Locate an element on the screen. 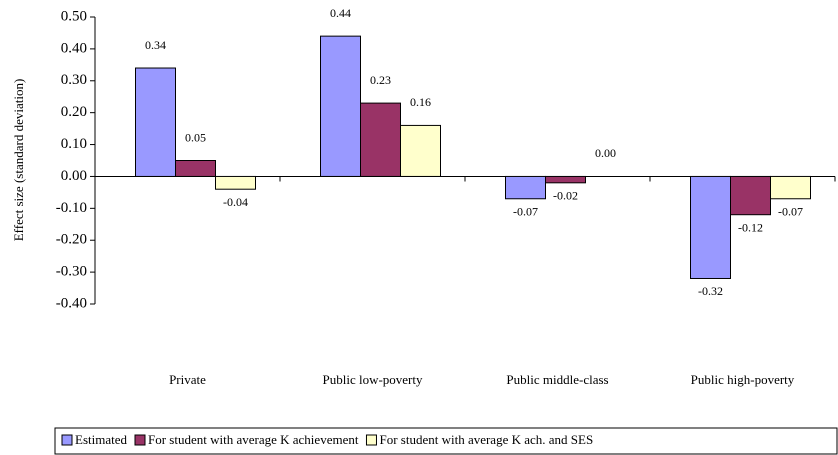 The image size is (838, 455). y-tick-label: 0.00 is located at coordinates (74, 176).